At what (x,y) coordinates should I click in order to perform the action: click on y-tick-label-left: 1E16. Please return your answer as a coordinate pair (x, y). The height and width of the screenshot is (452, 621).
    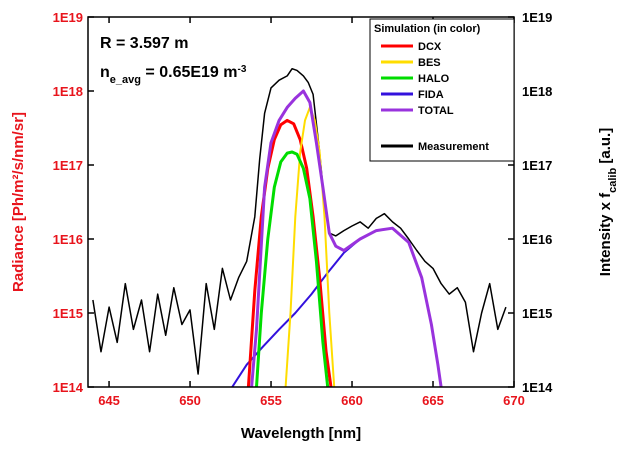
    Looking at the image, I should click on (68, 239).